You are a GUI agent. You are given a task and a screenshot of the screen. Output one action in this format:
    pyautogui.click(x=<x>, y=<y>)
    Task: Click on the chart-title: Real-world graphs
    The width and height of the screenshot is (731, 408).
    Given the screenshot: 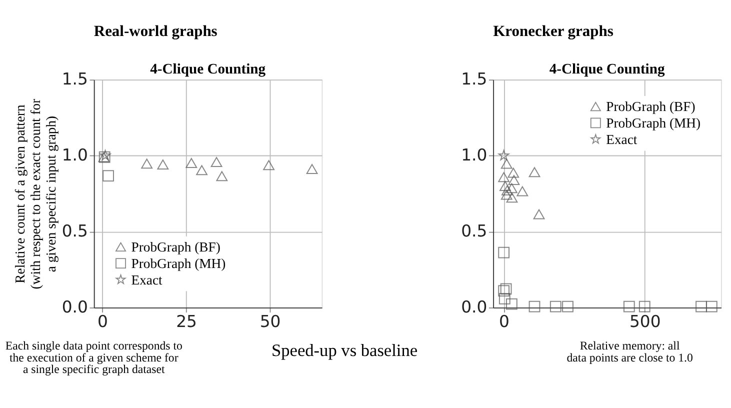 What is the action you would take?
    pyautogui.click(x=156, y=31)
    